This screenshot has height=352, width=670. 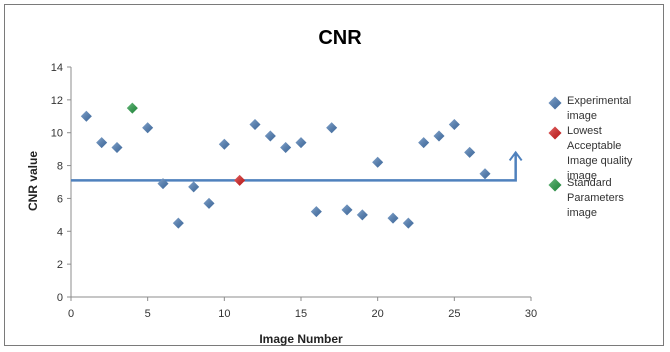 I want to click on x-axis-label: Image Number, so click(x=301, y=339).